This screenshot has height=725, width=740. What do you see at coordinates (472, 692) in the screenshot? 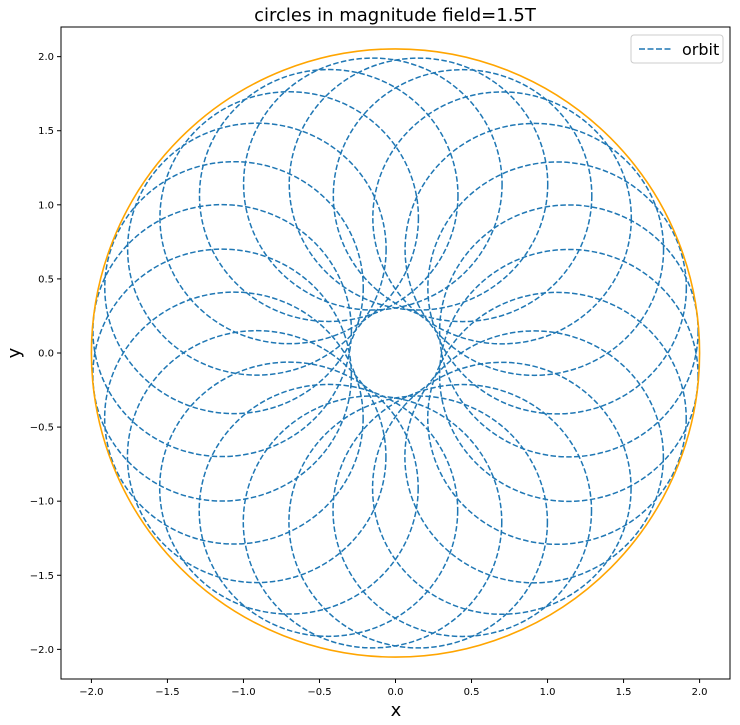
I see `x-tick-label: 0.5` at bounding box center [472, 692].